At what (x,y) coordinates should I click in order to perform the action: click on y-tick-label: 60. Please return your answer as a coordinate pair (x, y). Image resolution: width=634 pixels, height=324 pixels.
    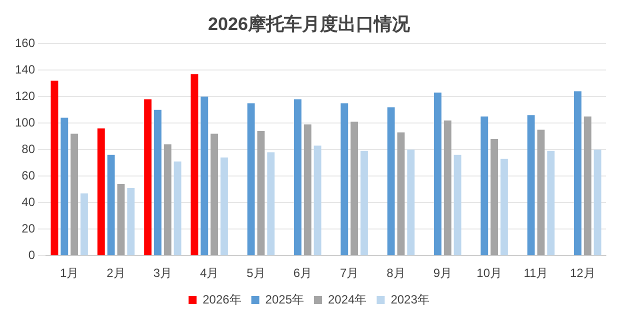
    Looking at the image, I should click on (29, 175).